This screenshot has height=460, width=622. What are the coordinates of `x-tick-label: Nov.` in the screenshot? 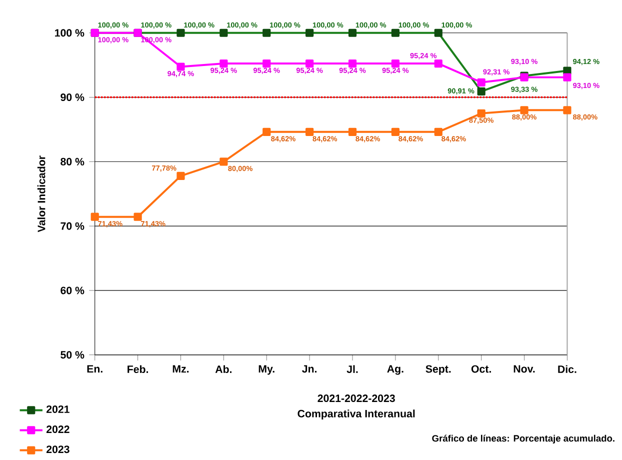 It's located at (524, 369).